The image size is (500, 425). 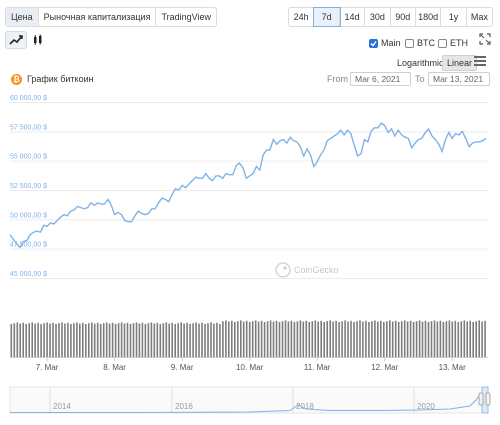 I want to click on coingecko-icon-eye, so click(x=285, y=268).